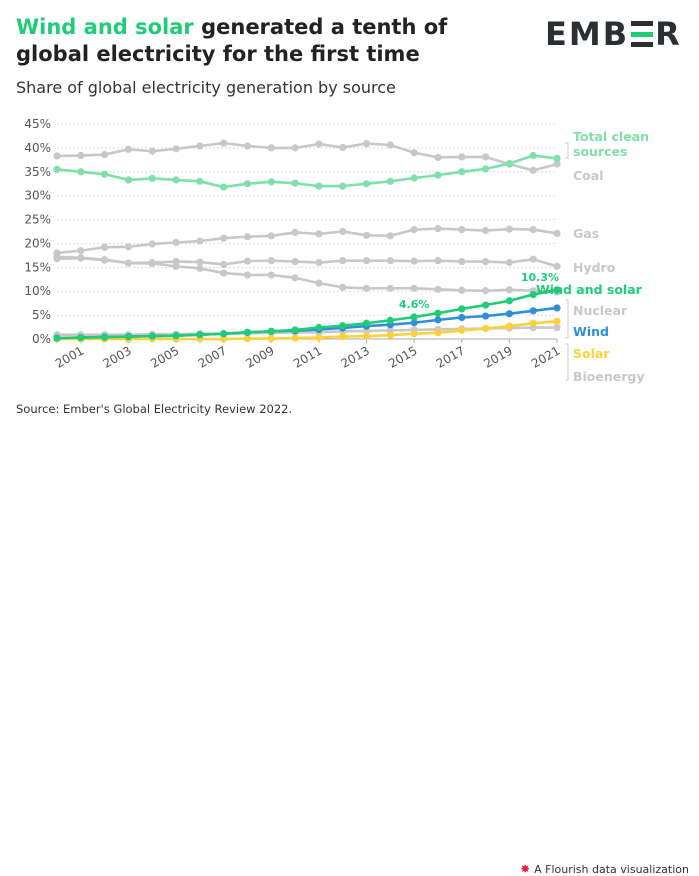 The height and width of the screenshot is (876, 699). Describe the element at coordinates (611, 869) in the screenshot. I see `flourish-credit-text: A Flourish data visualization` at that location.